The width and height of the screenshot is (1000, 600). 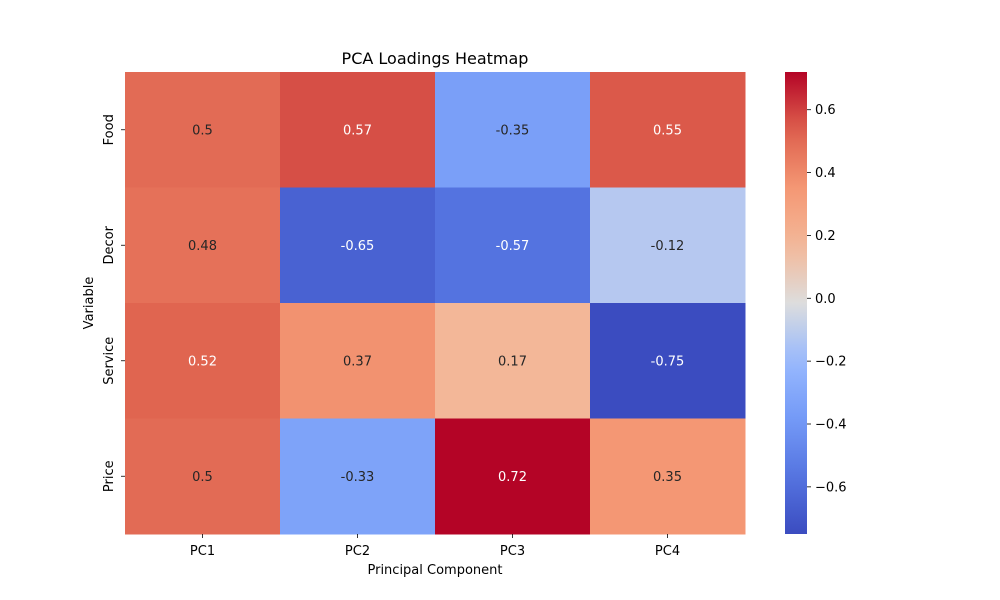 I want to click on y-tick-label: Service, so click(x=109, y=361).